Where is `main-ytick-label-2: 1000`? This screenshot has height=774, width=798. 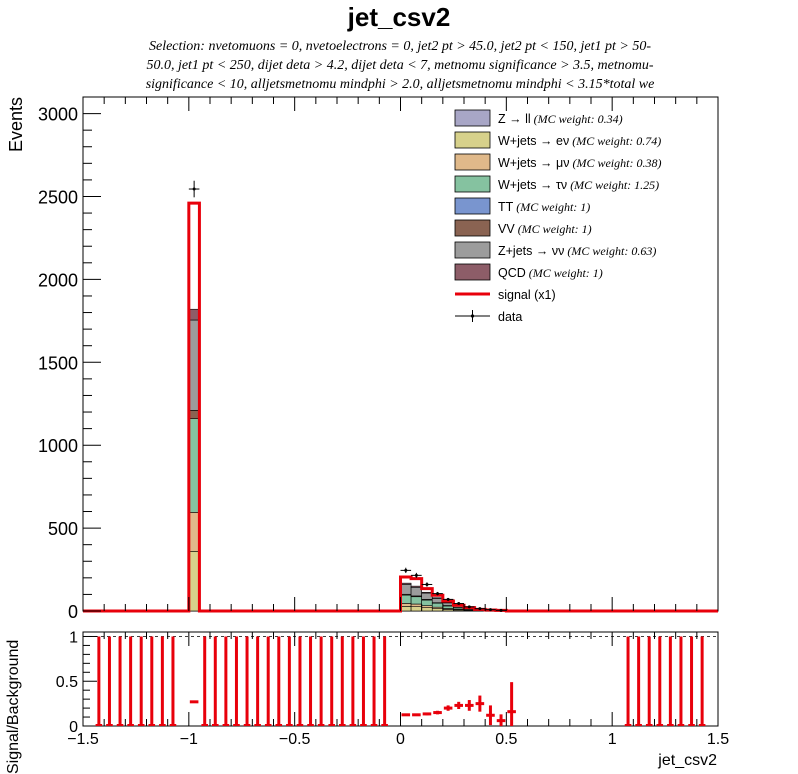
main-ytick-label-2: 1000 is located at coordinates (58, 446).